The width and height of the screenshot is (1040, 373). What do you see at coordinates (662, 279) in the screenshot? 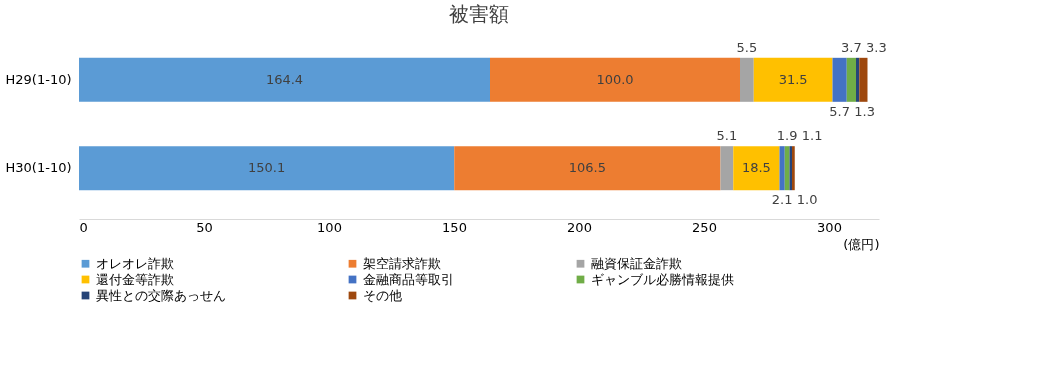
I see `legend-label: ギャンブル必勝情報提供` at bounding box center [662, 279].